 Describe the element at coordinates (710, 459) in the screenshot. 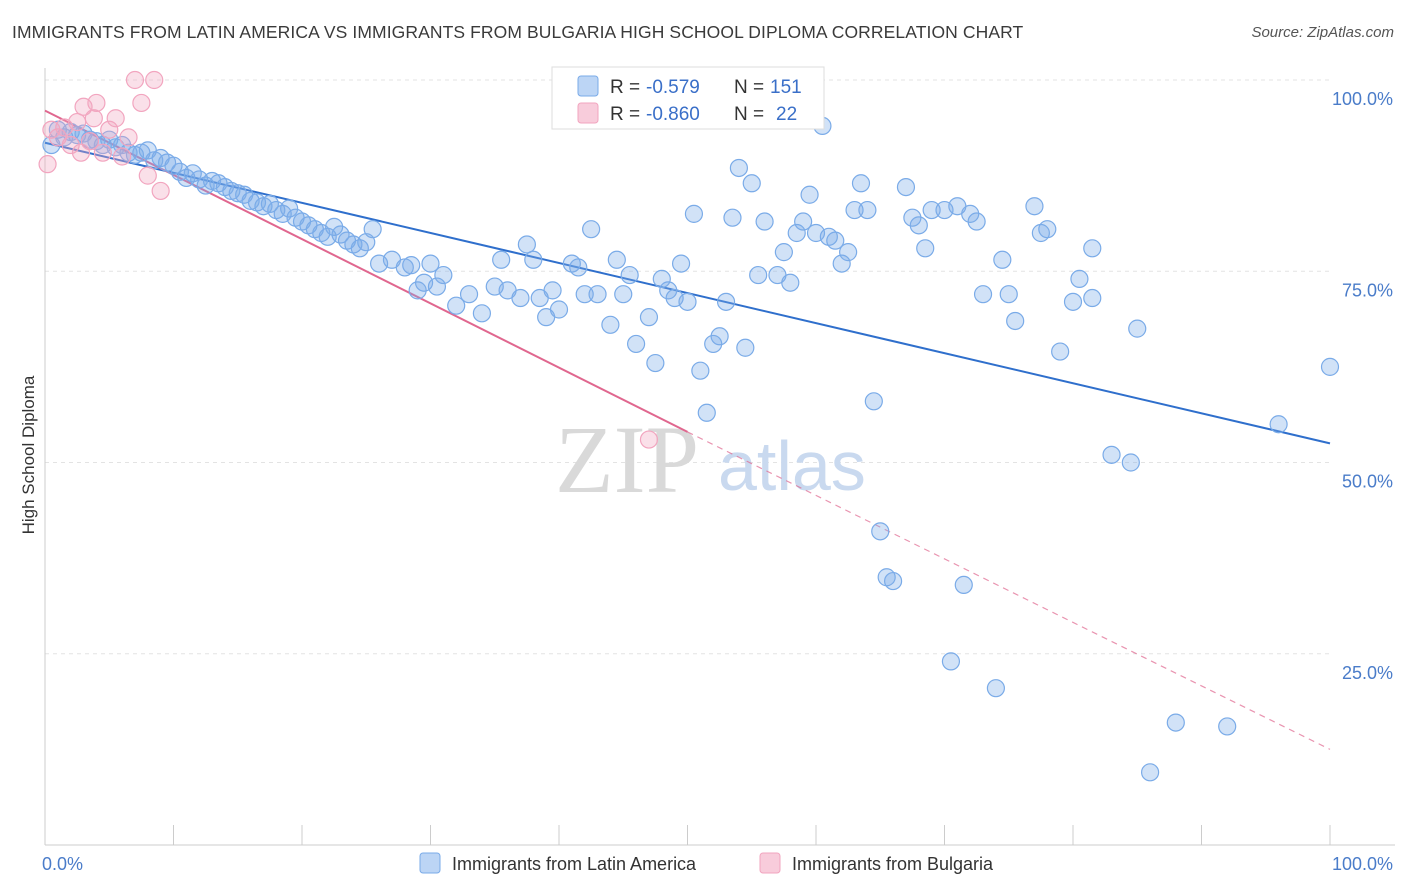

I see `watermark: ZIP atlas` at that location.